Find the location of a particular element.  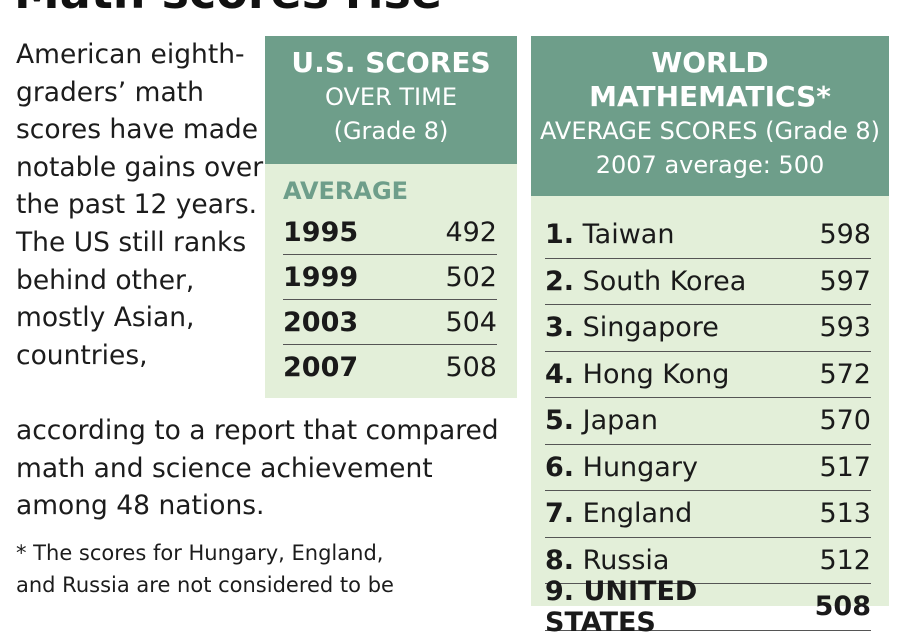

score-cell: 572 is located at coordinates (845, 374).